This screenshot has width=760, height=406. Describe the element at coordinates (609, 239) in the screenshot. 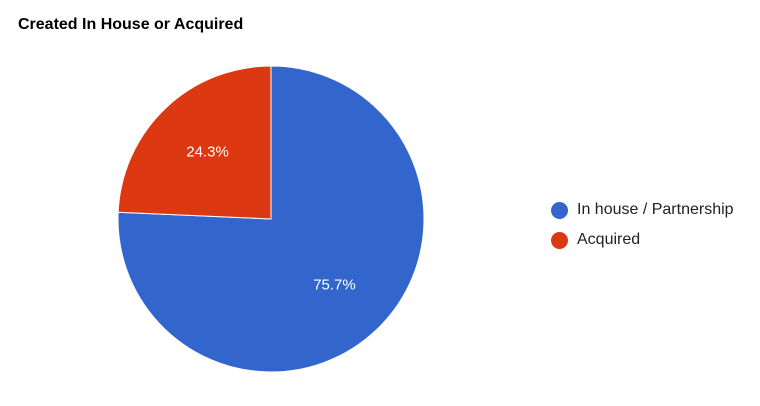

I see `legend-label: Acquired` at that location.